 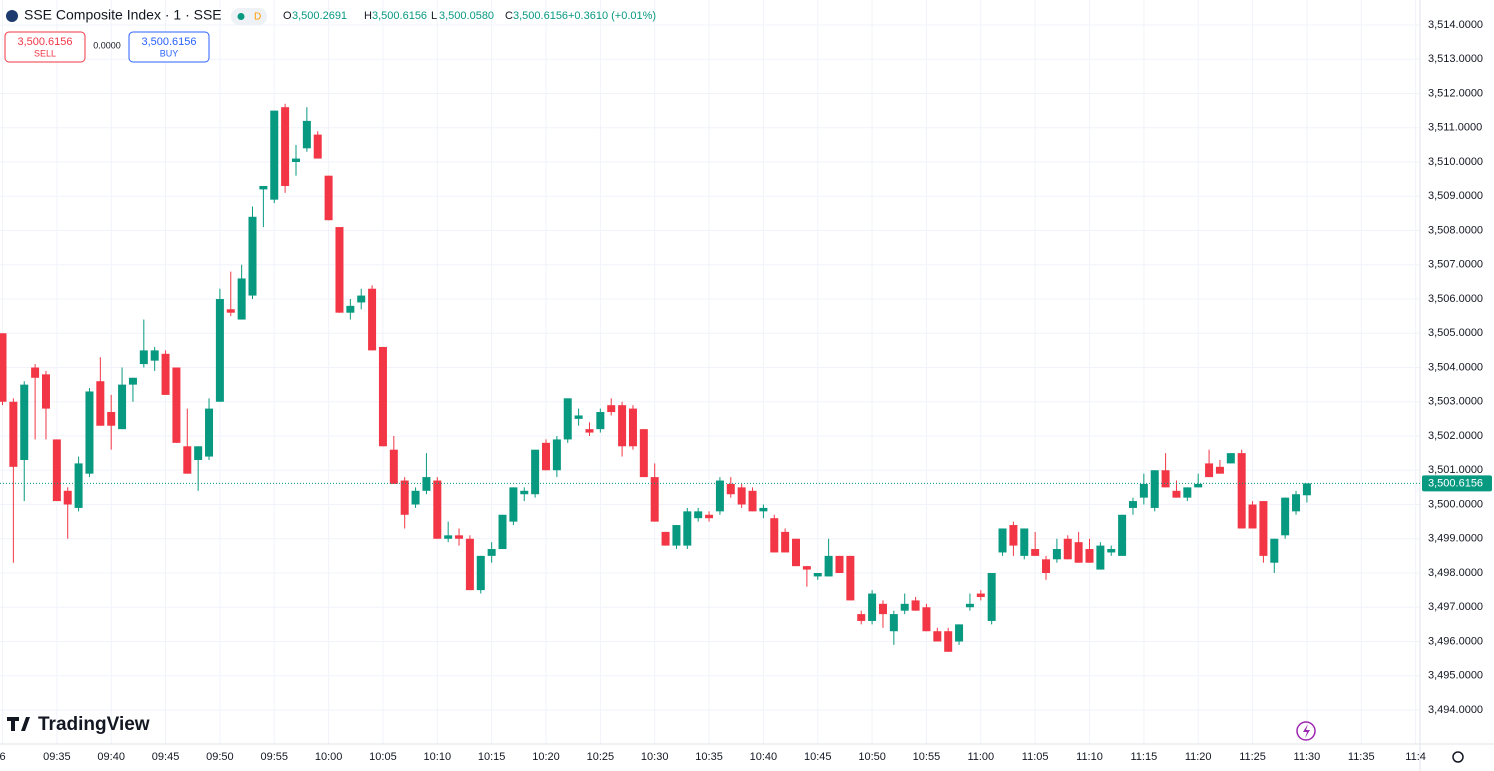 What do you see at coordinates (220, 757) in the screenshot?
I see `x-tick-label: 09:50` at bounding box center [220, 757].